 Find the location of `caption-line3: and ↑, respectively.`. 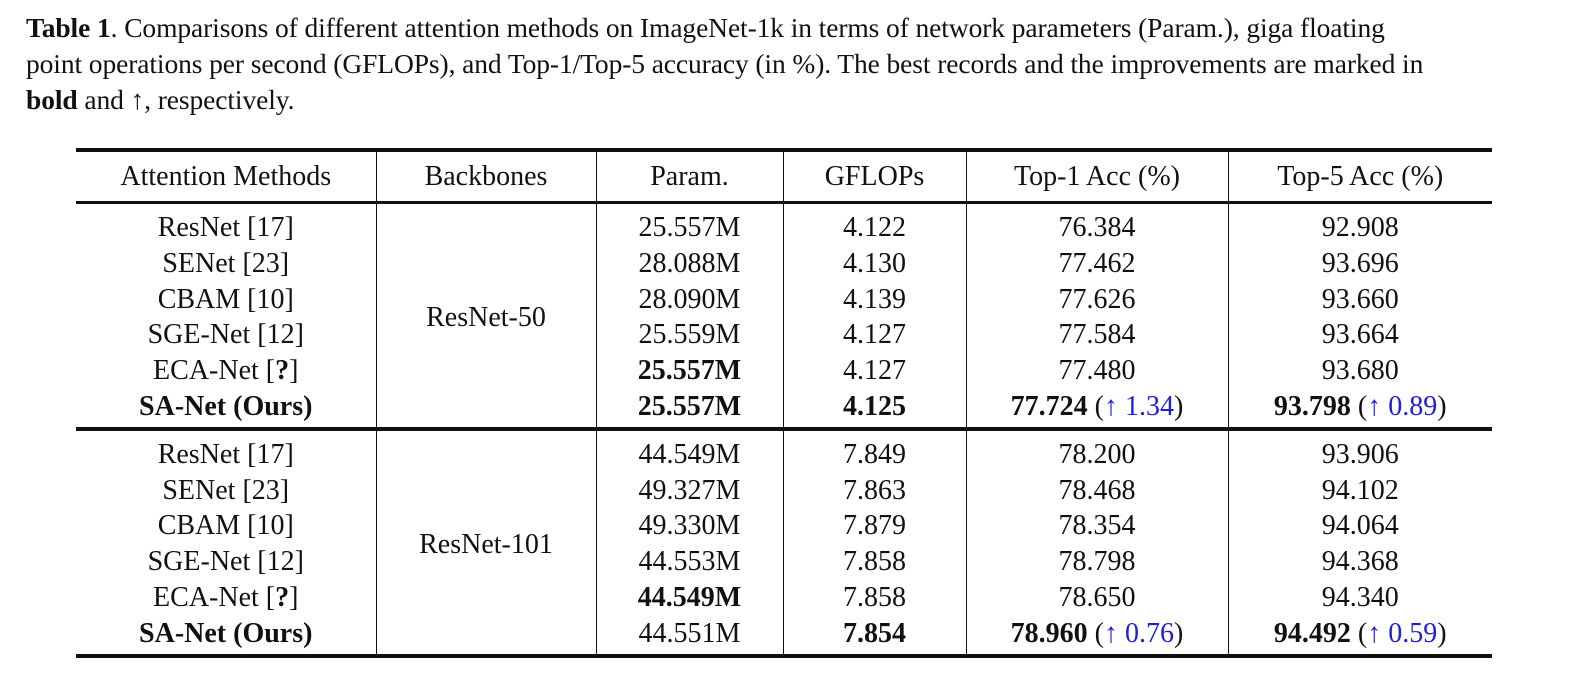

caption-line3: and ↑, respectively. is located at coordinates (186, 99).